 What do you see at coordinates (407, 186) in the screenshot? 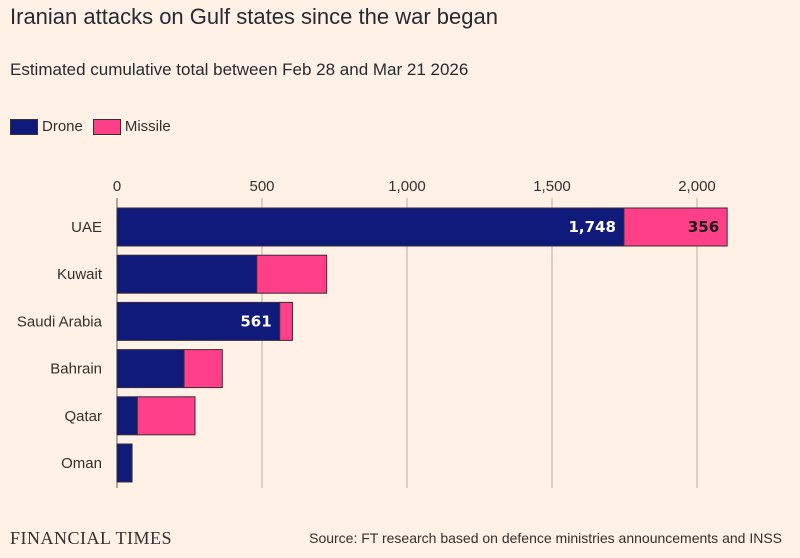
I see `tick-label: 1,000` at bounding box center [407, 186].